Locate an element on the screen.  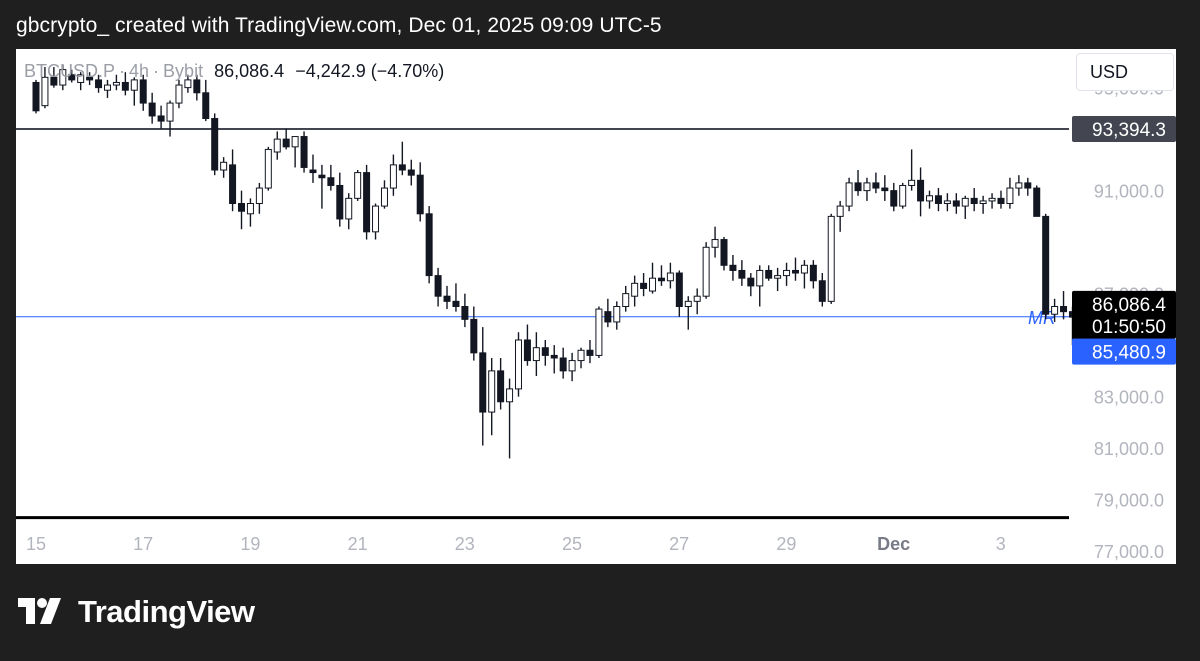
legend-interval: 4h is located at coordinates (139, 71).